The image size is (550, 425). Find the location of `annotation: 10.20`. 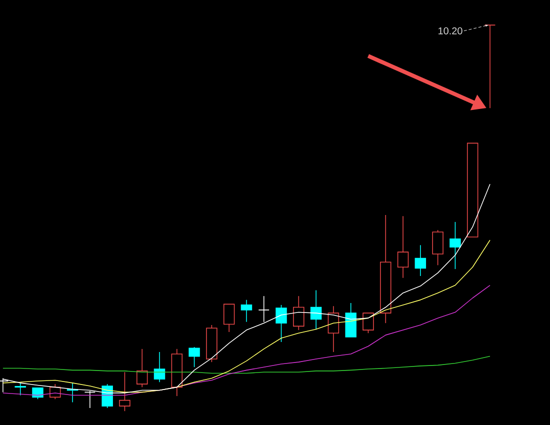

annotation: 10.20 is located at coordinates (450, 30).